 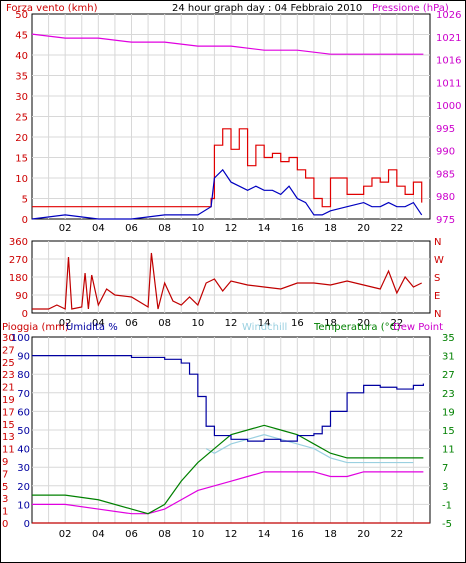 What do you see at coordinates (131, 323) in the screenshot?
I see `x-tick-label: 06` at bounding box center [131, 323].